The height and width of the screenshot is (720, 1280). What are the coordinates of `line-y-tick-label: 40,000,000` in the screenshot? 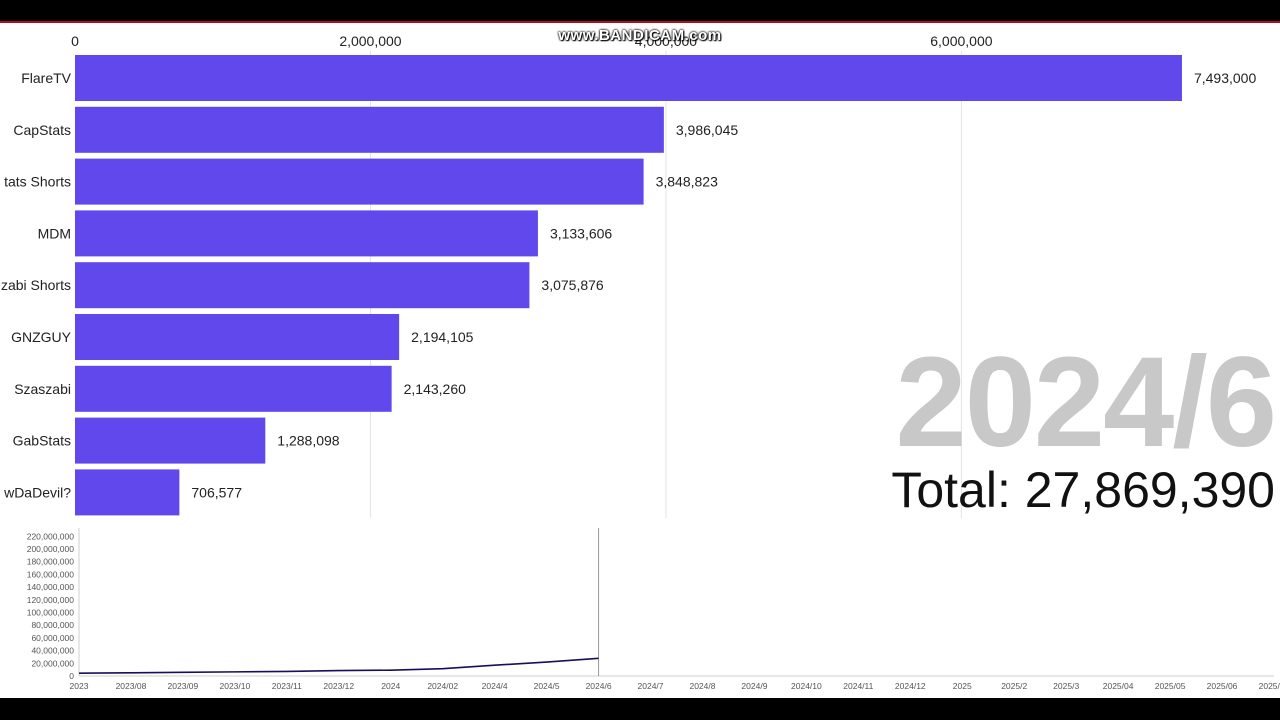 It's located at (52, 651).